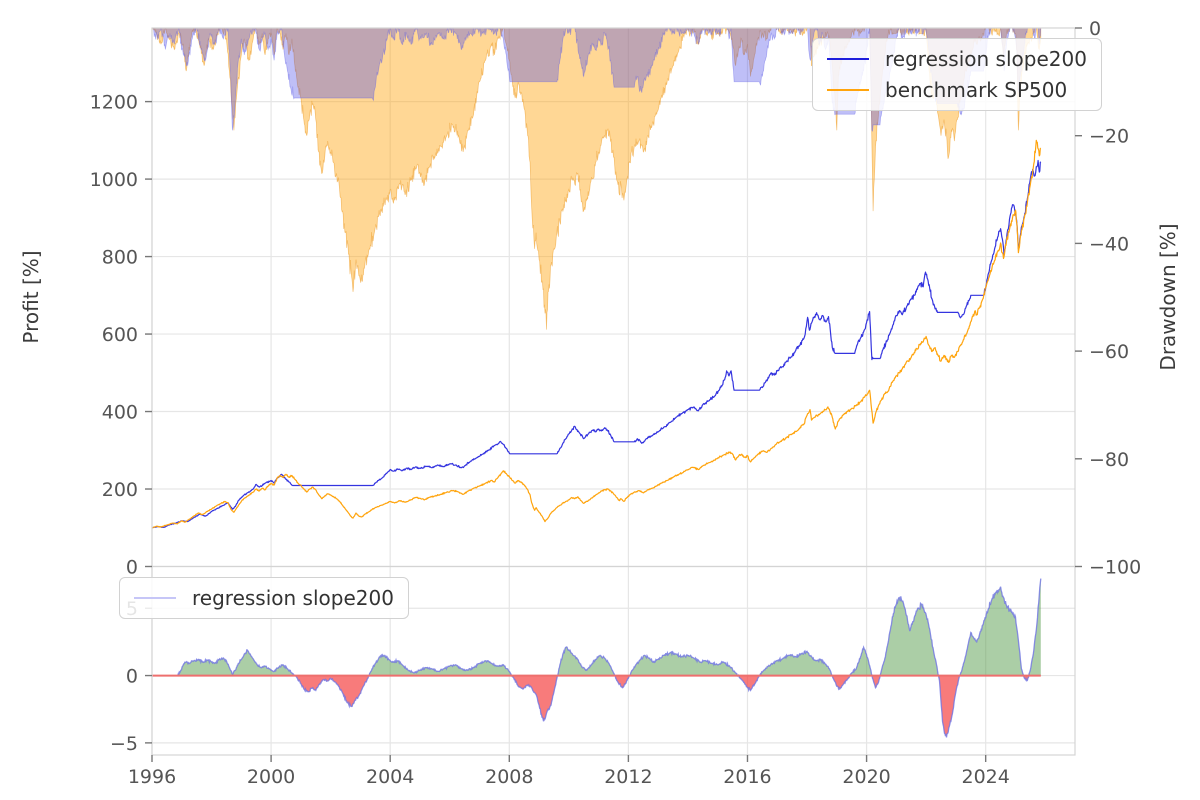 The width and height of the screenshot is (1200, 800). I want to click on x-tick-label-year: 2008, so click(509, 777).